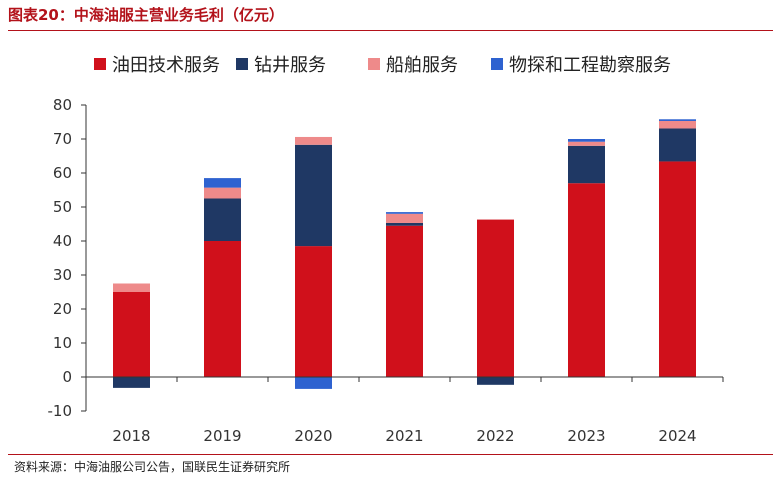  I want to click on source-note: 资料来源：中海油服公司公告，国联民生证券研究所, so click(152, 467).